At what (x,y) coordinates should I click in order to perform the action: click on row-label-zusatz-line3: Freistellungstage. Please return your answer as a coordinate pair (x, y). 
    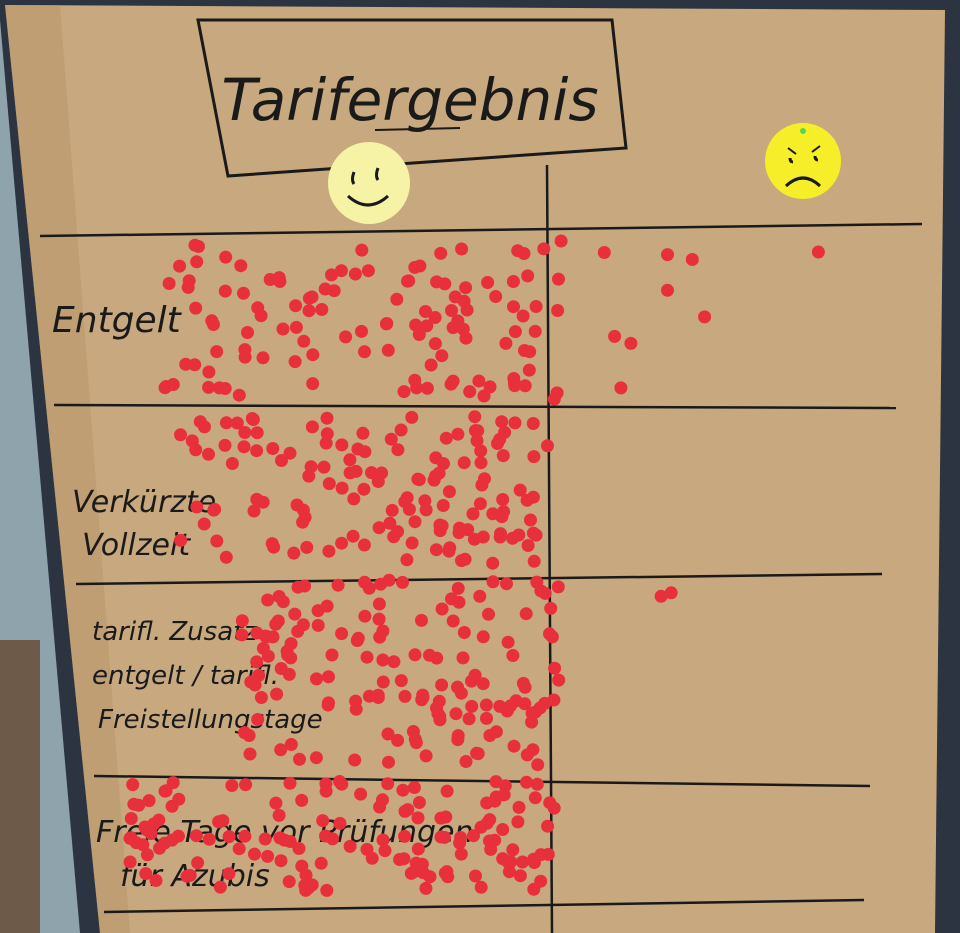
    Looking at the image, I should click on (210, 720).